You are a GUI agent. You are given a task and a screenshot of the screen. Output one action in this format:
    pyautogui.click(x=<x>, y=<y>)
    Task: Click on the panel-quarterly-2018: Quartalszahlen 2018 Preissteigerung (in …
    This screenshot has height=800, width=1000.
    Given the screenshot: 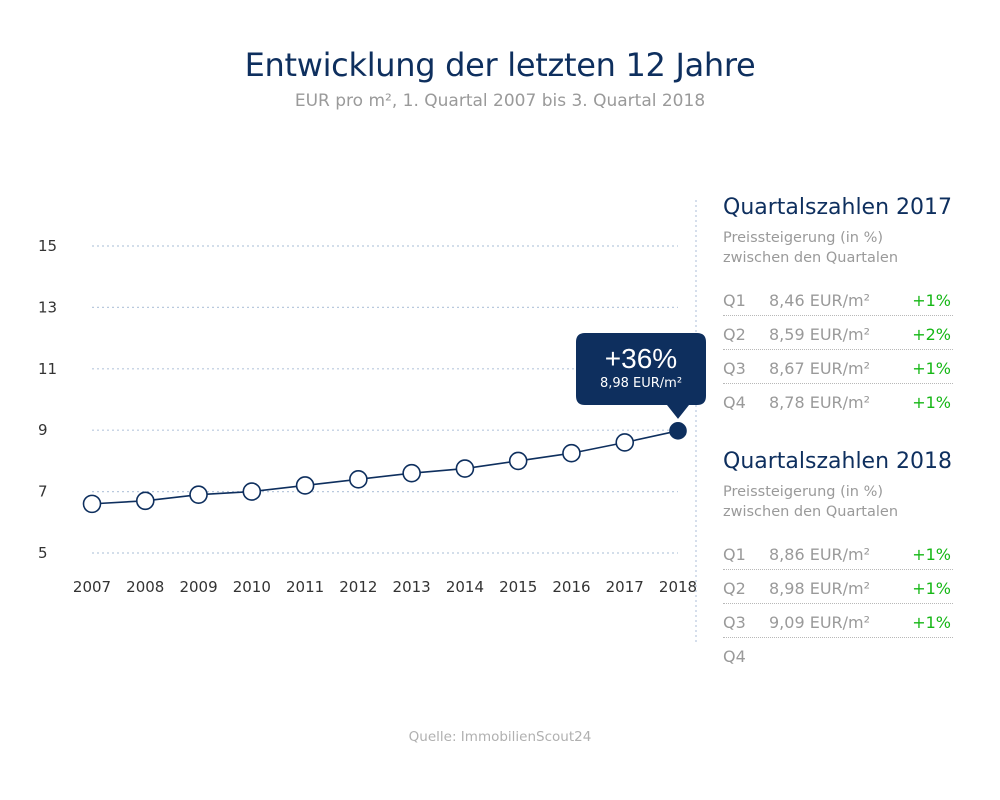 What is the action you would take?
    pyautogui.click(x=838, y=560)
    